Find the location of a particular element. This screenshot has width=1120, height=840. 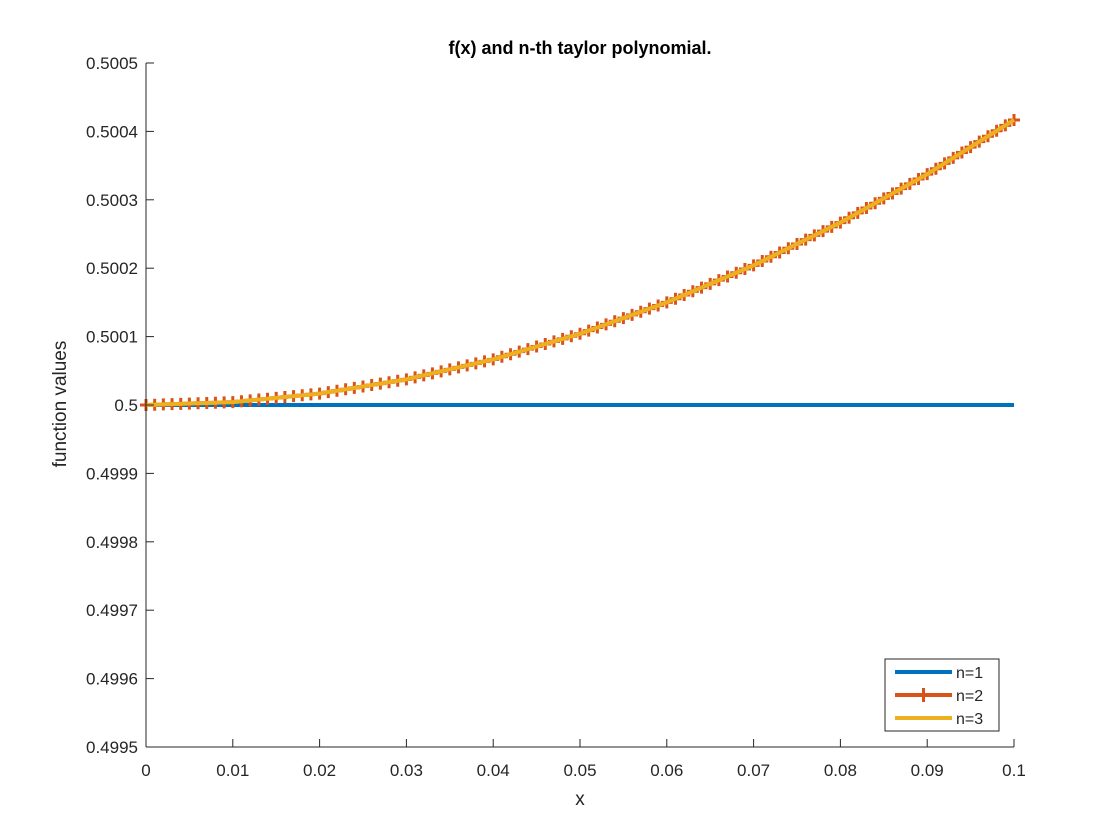

legend: n=1 n=2 n=3 is located at coordinates (942, 695).